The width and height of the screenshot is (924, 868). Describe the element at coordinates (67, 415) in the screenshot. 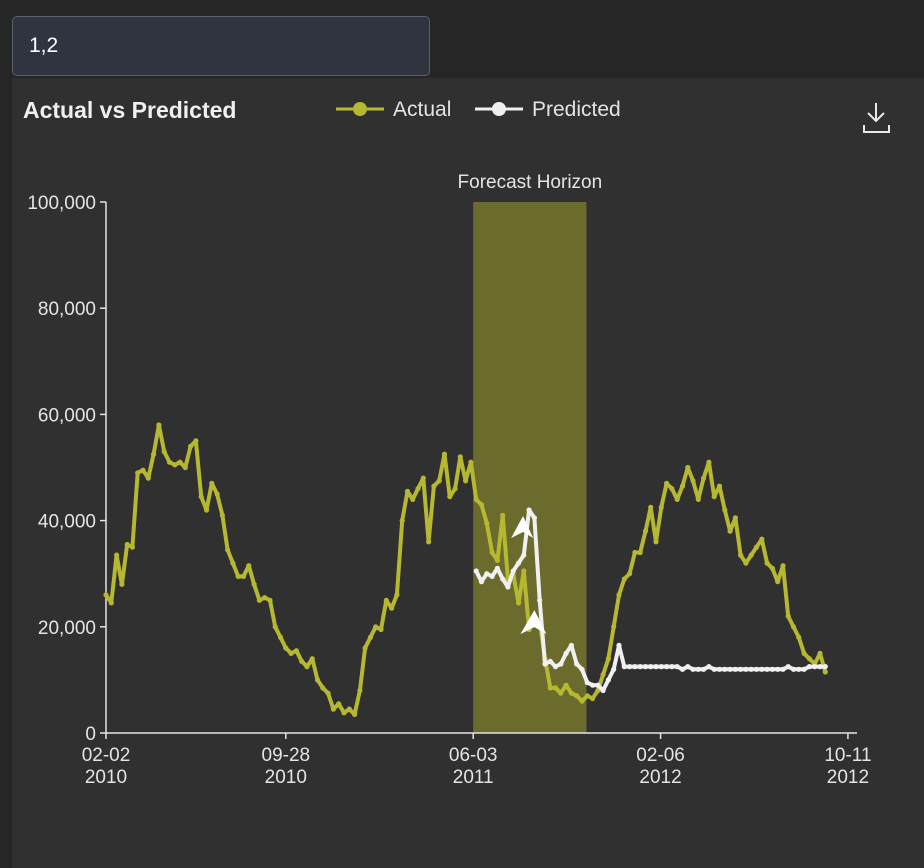

I see `y-tick-label: 60,000` at that location.